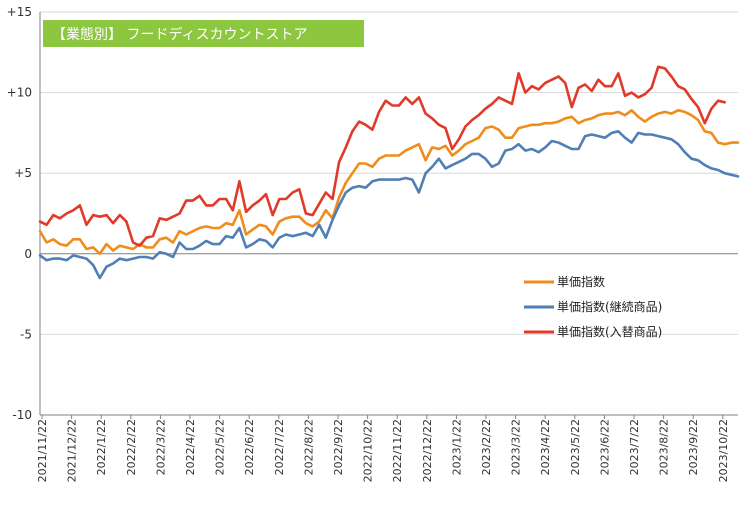 The width and height of the screenshot is (742, 510). What do you see at coordinates (179, 34) in the screenshot?
I see `chart-title: 【業態別】 フードディスカウントストア` at bounding box center [179, 34].